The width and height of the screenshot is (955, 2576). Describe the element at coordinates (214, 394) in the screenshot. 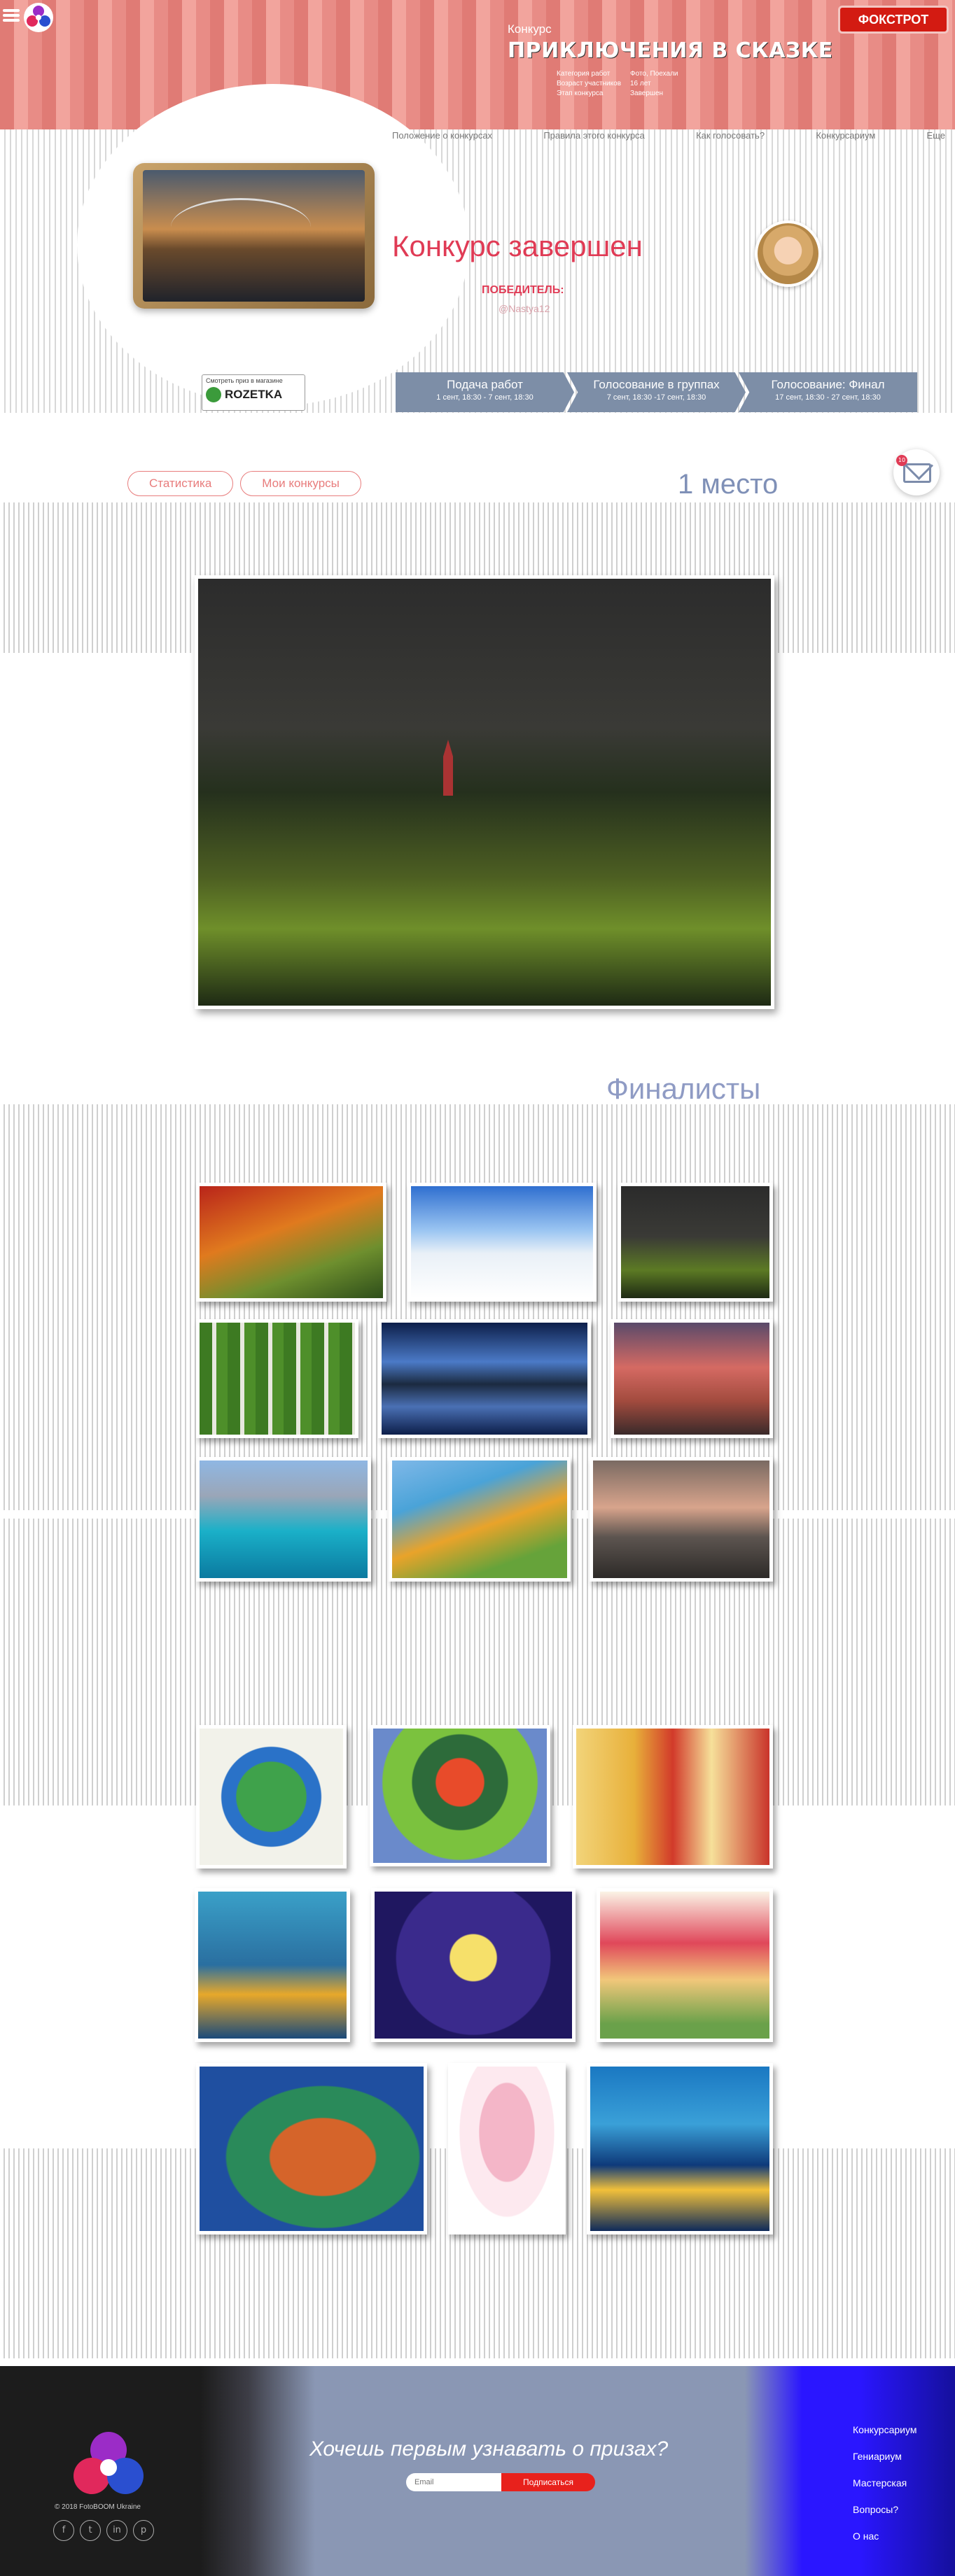

I see `rozetka-icon` at that location.